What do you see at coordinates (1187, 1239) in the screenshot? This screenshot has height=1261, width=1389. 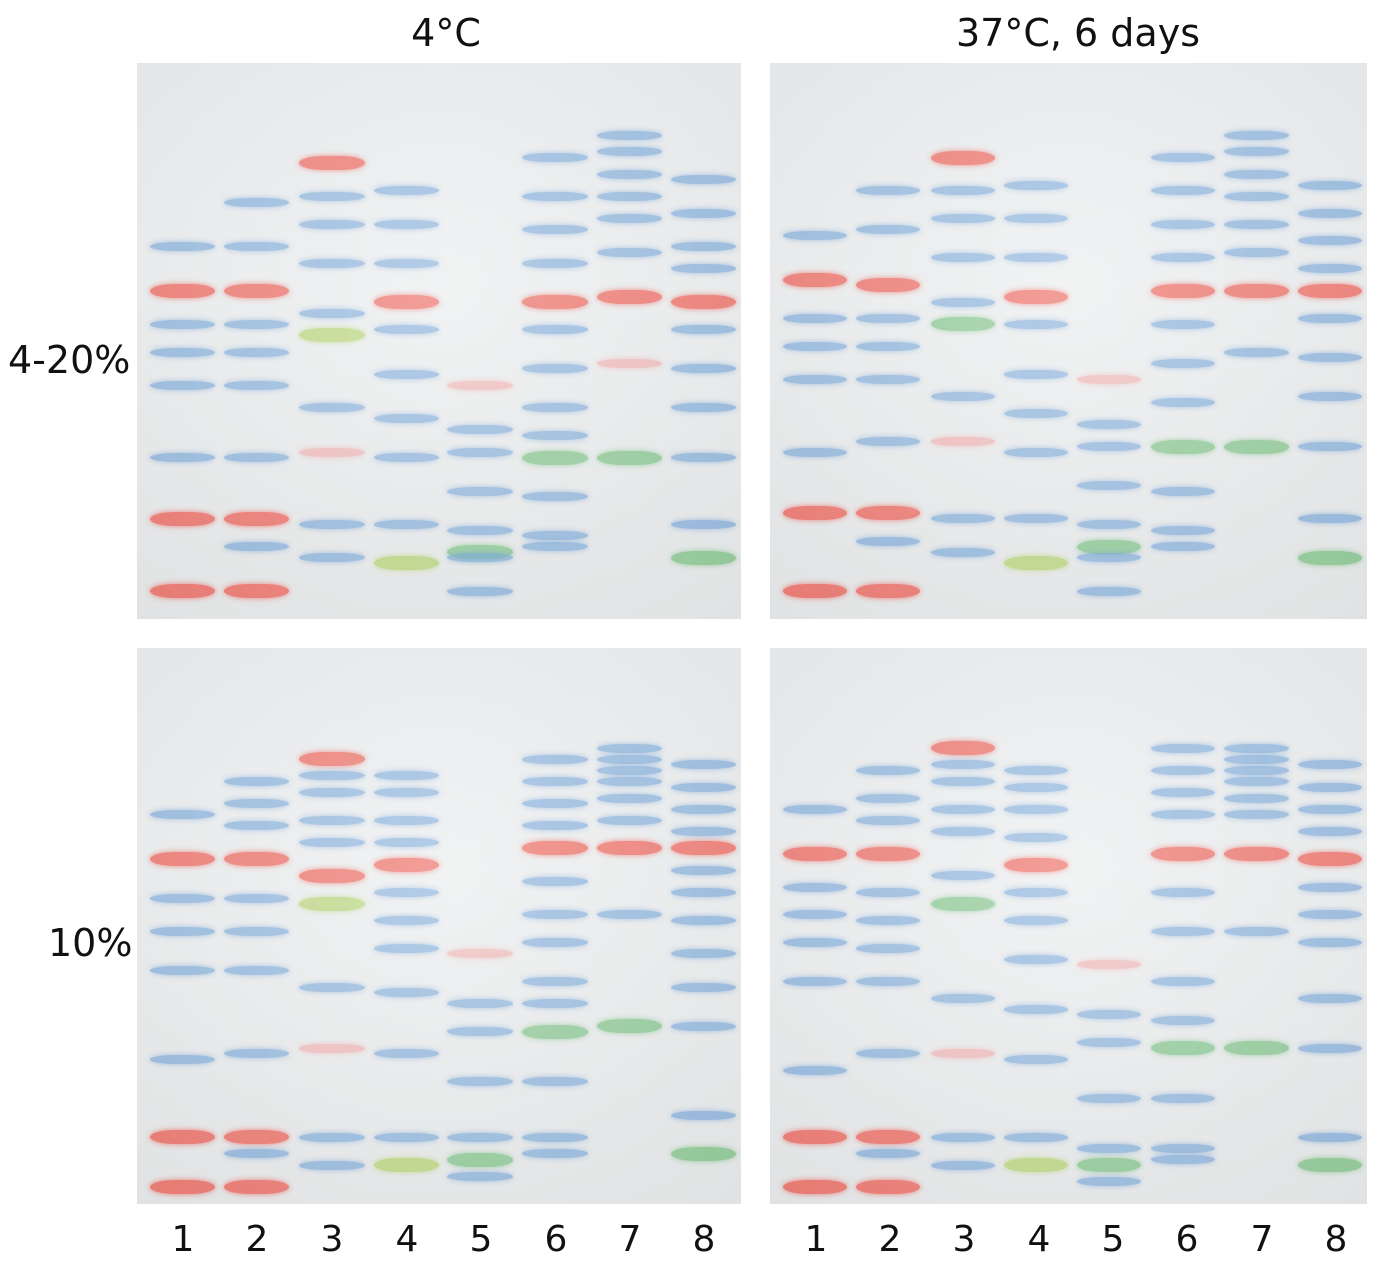 I see `lane-number: 6` at bounding box center [1187, 1239].